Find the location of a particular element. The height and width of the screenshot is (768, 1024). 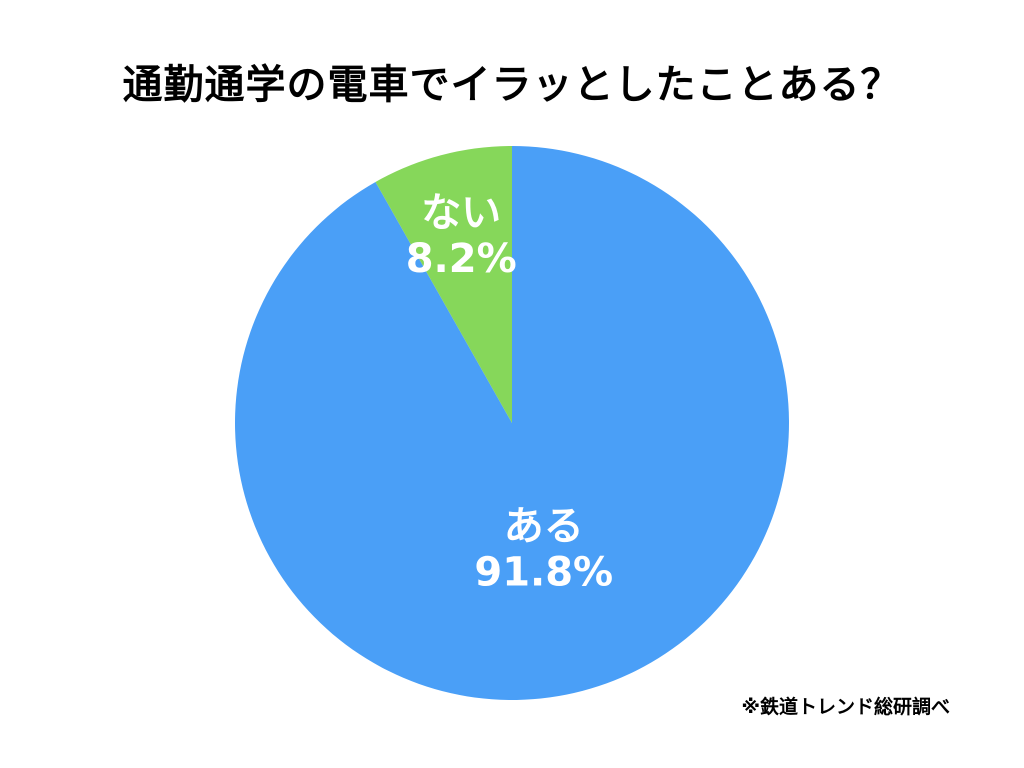

source-note: ※鉄道トレンド総研調べ is located at coordinates (845, 707).